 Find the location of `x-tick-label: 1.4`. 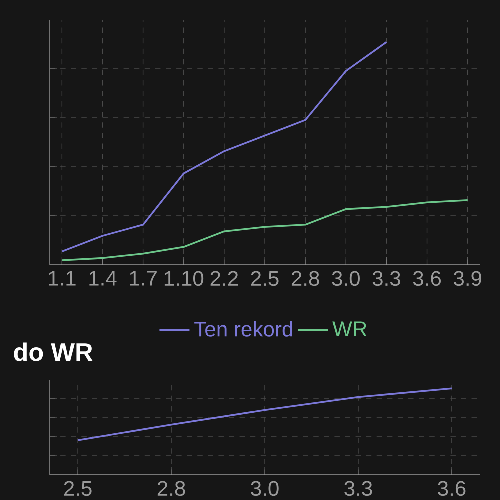

x-tick-label: 1.4 is located at coordinates (103, 278).